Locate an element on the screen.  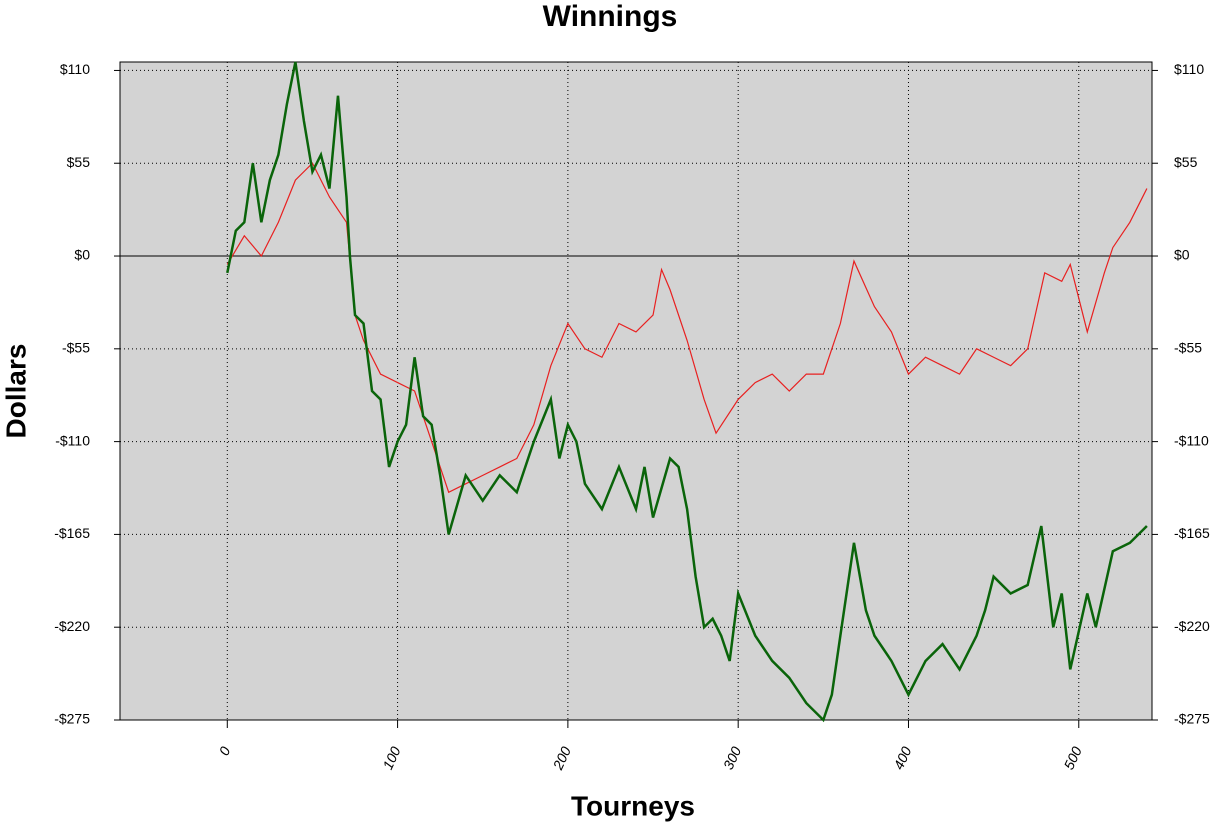
y-tick-label: $55 is located at coordinates (79, 162).